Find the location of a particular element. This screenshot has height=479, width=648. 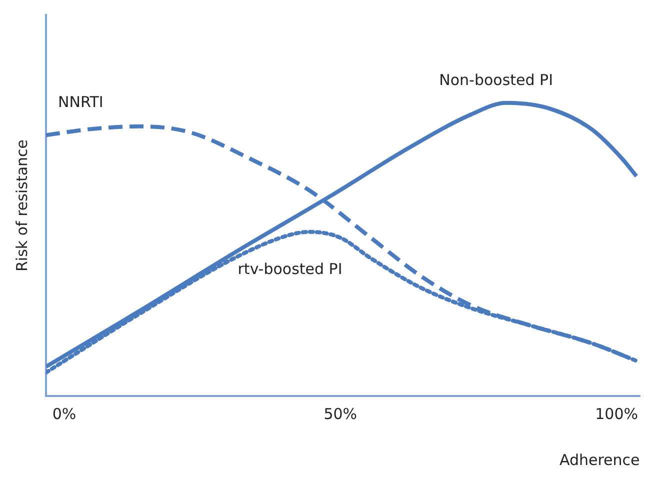

y-axis-title: Risk of resistance is located at coordinates (21, 205).